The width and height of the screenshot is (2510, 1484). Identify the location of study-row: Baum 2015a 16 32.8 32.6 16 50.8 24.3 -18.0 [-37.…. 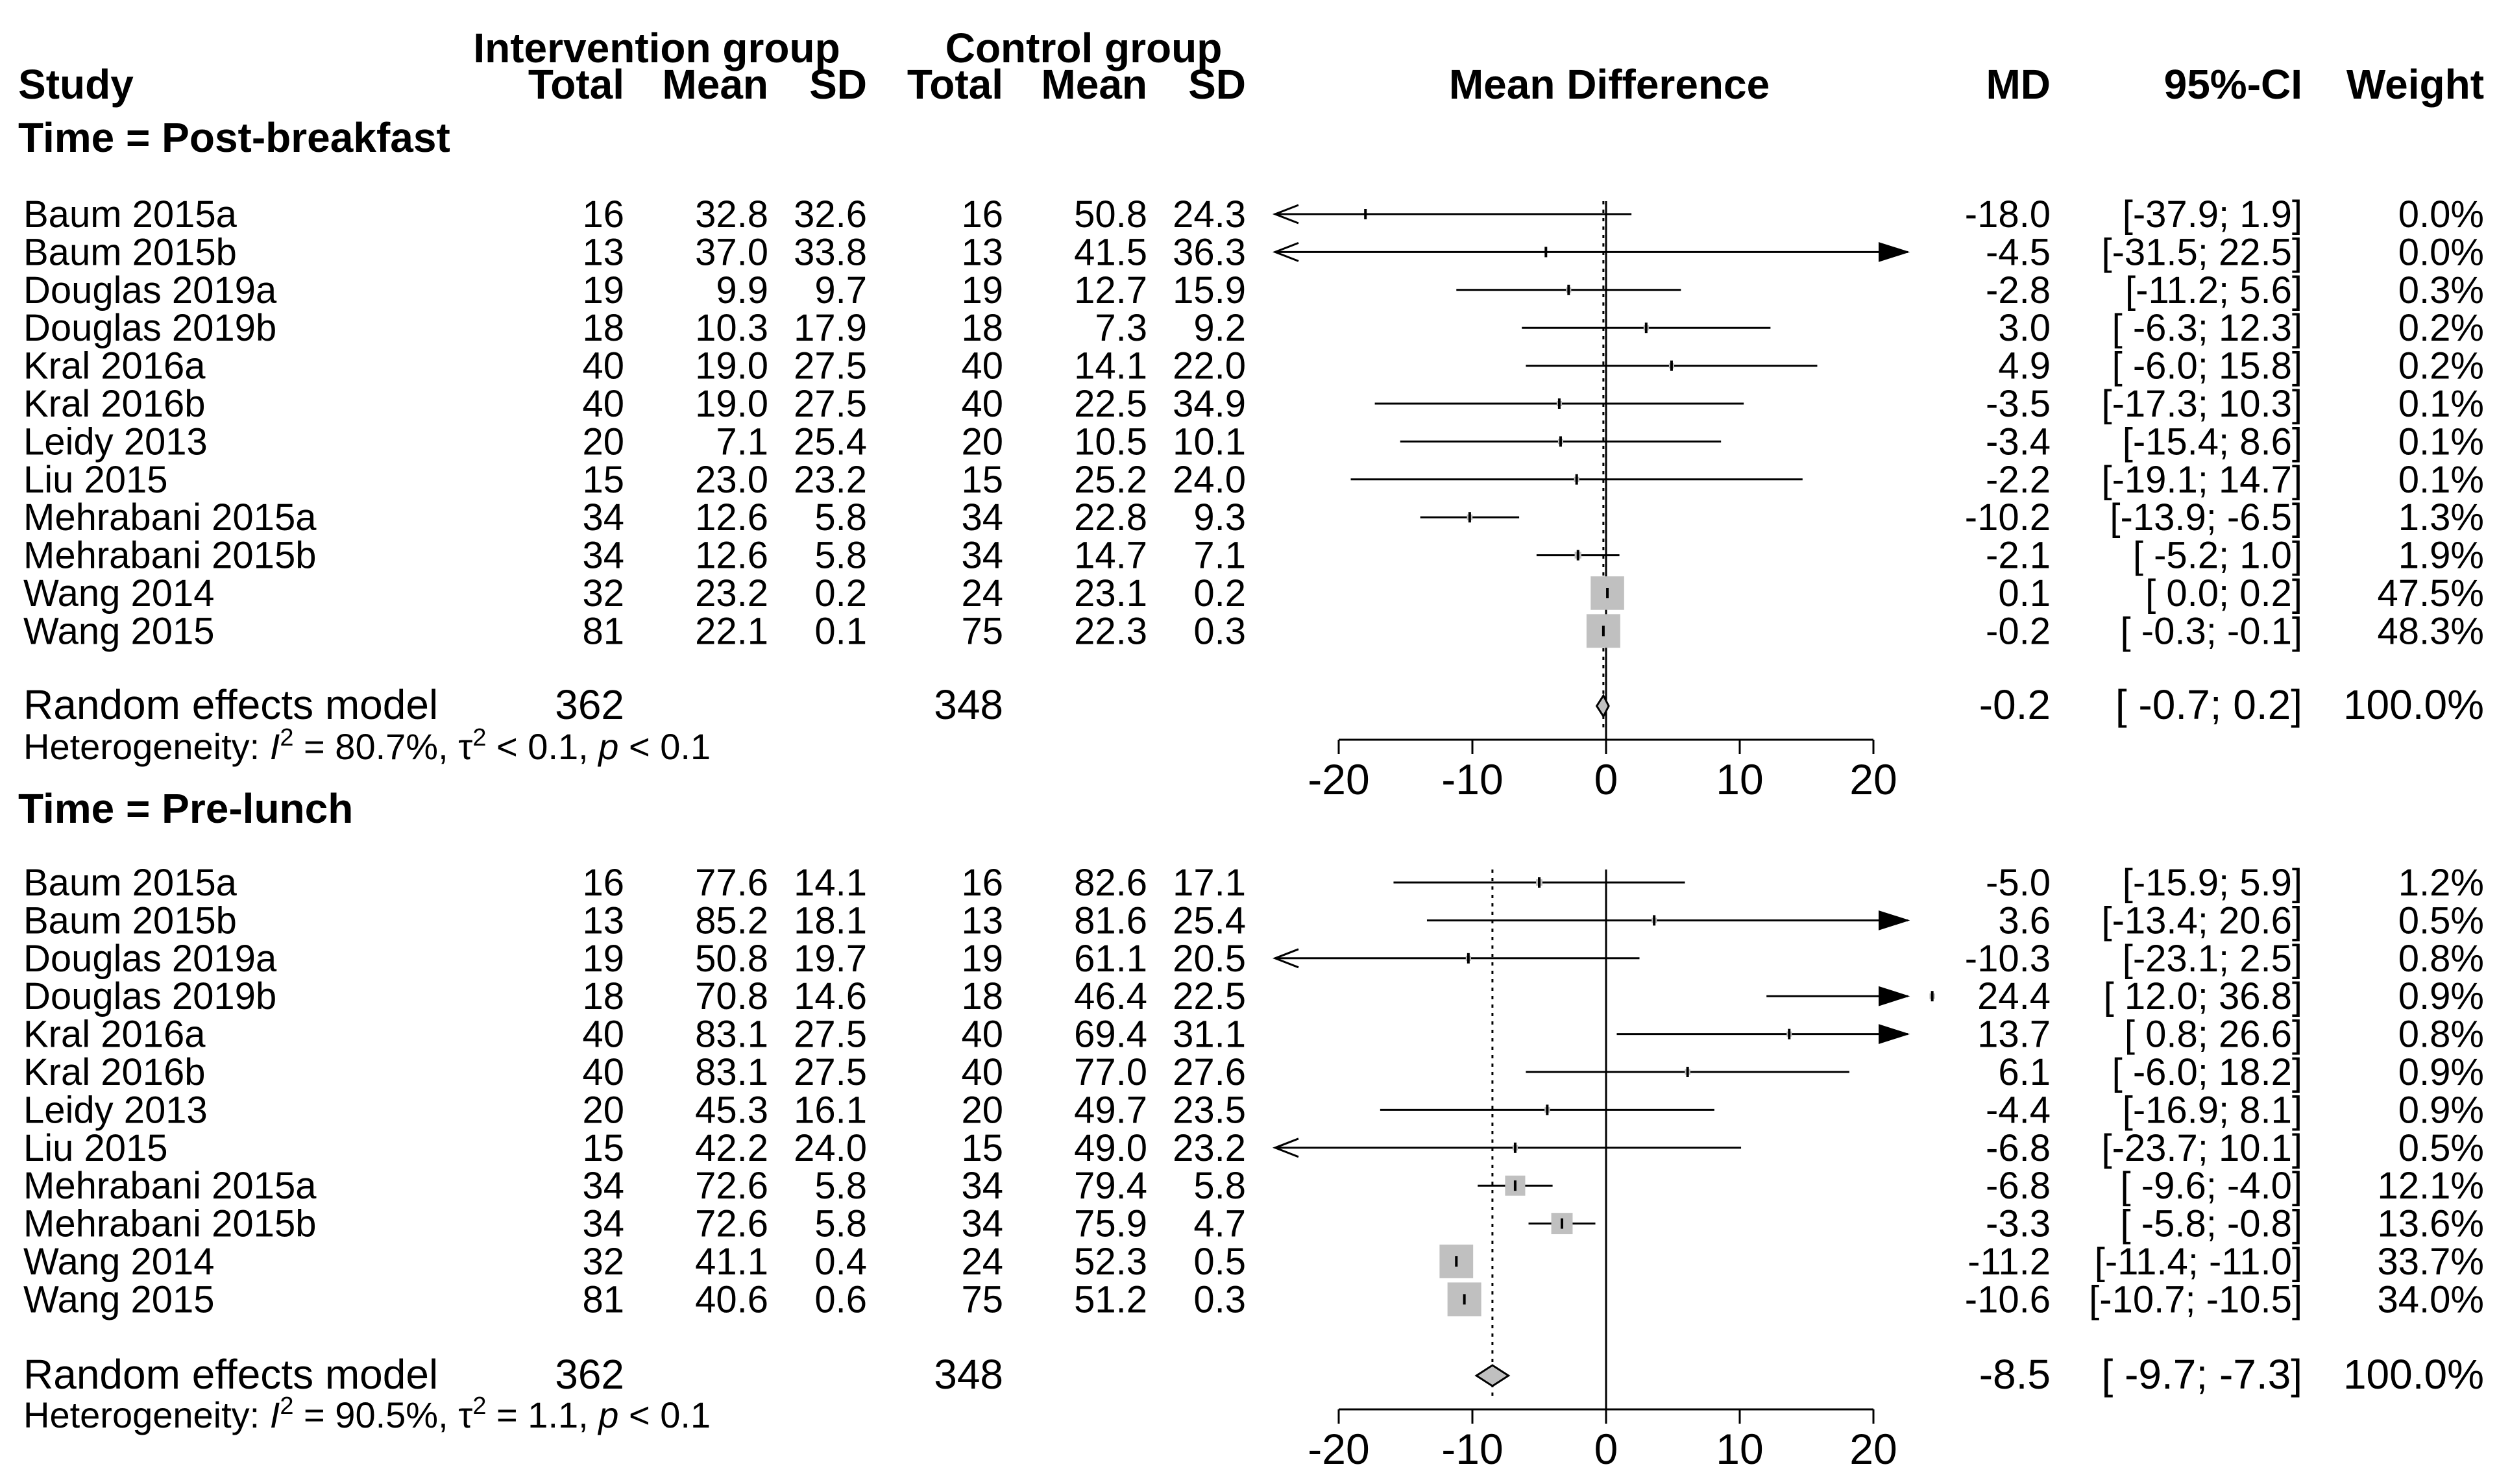
(1253, 214).